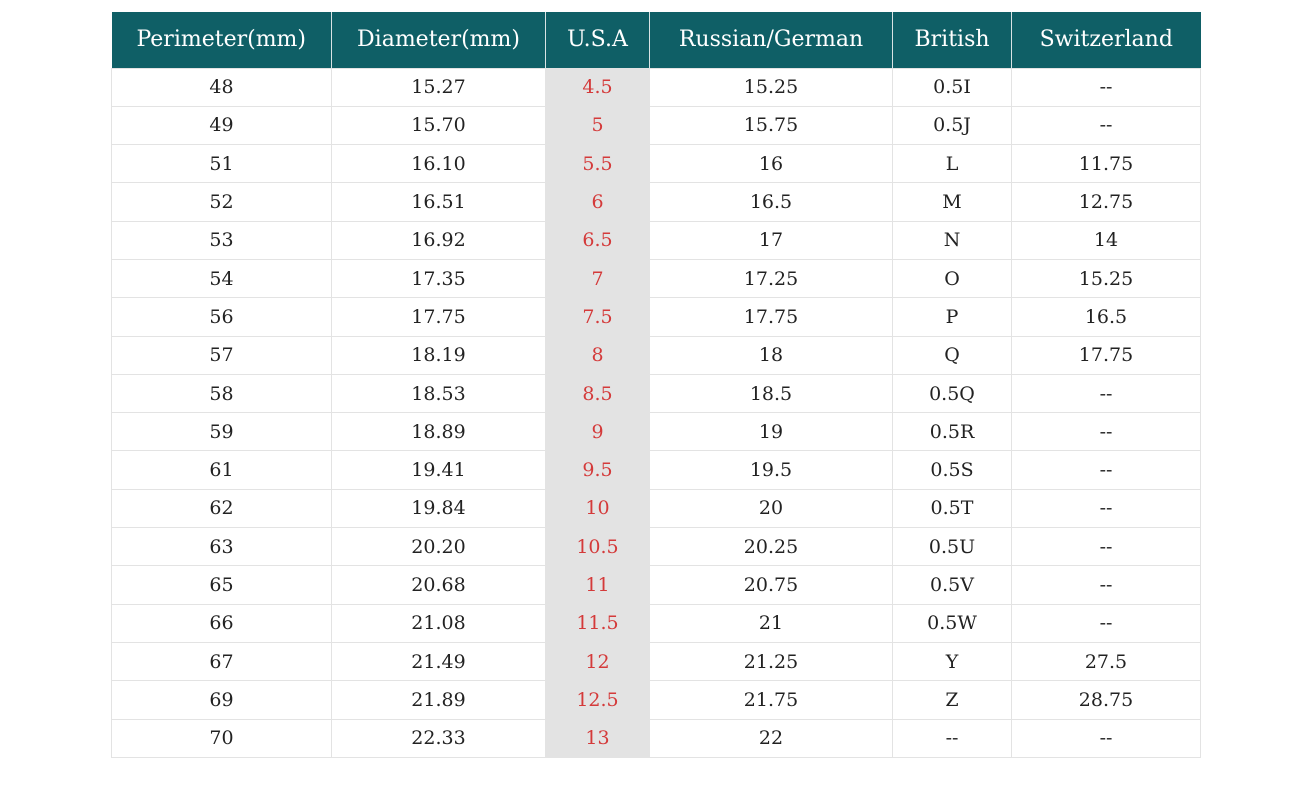  I want to click on cell-british: Q, so click(952, 355).